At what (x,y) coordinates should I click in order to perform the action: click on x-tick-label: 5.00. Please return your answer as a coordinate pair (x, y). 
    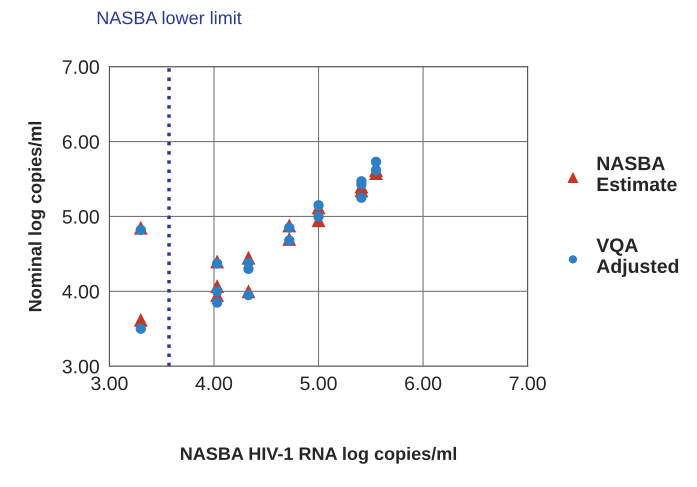
    Looking at the image, I should click on (318, 383).